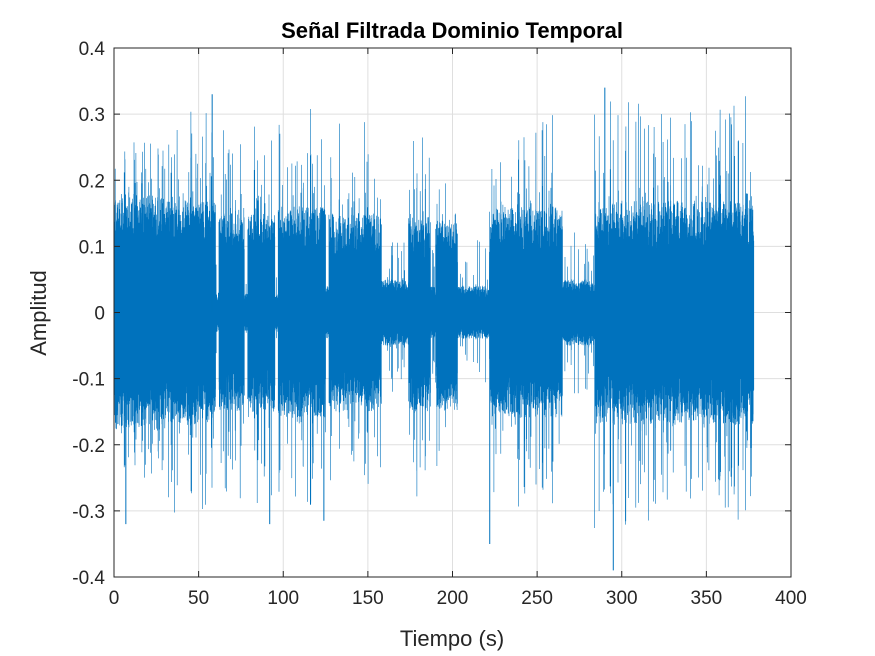 This screenshot has width=875, height=656. Describe the element at coordinates (537, 598) in the screenshot. I see `x-tick-label: 250` at that location.